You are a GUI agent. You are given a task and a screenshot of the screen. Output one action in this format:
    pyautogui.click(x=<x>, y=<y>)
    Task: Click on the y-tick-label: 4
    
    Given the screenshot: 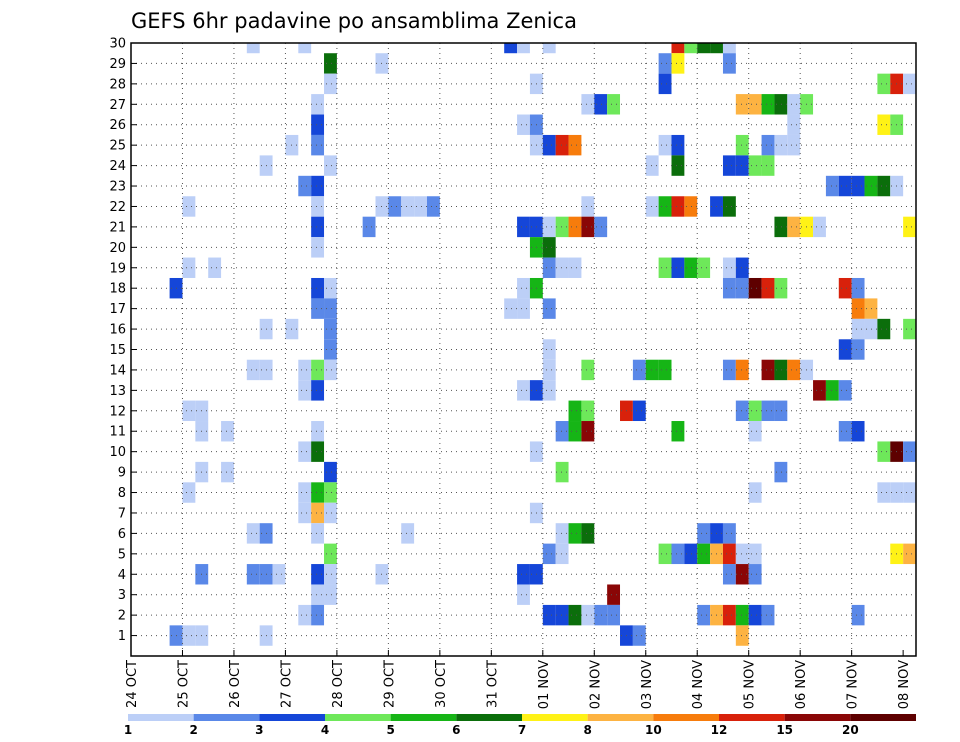 What is the action you would take?
    pyautogui.click(x=122, y=575)
    